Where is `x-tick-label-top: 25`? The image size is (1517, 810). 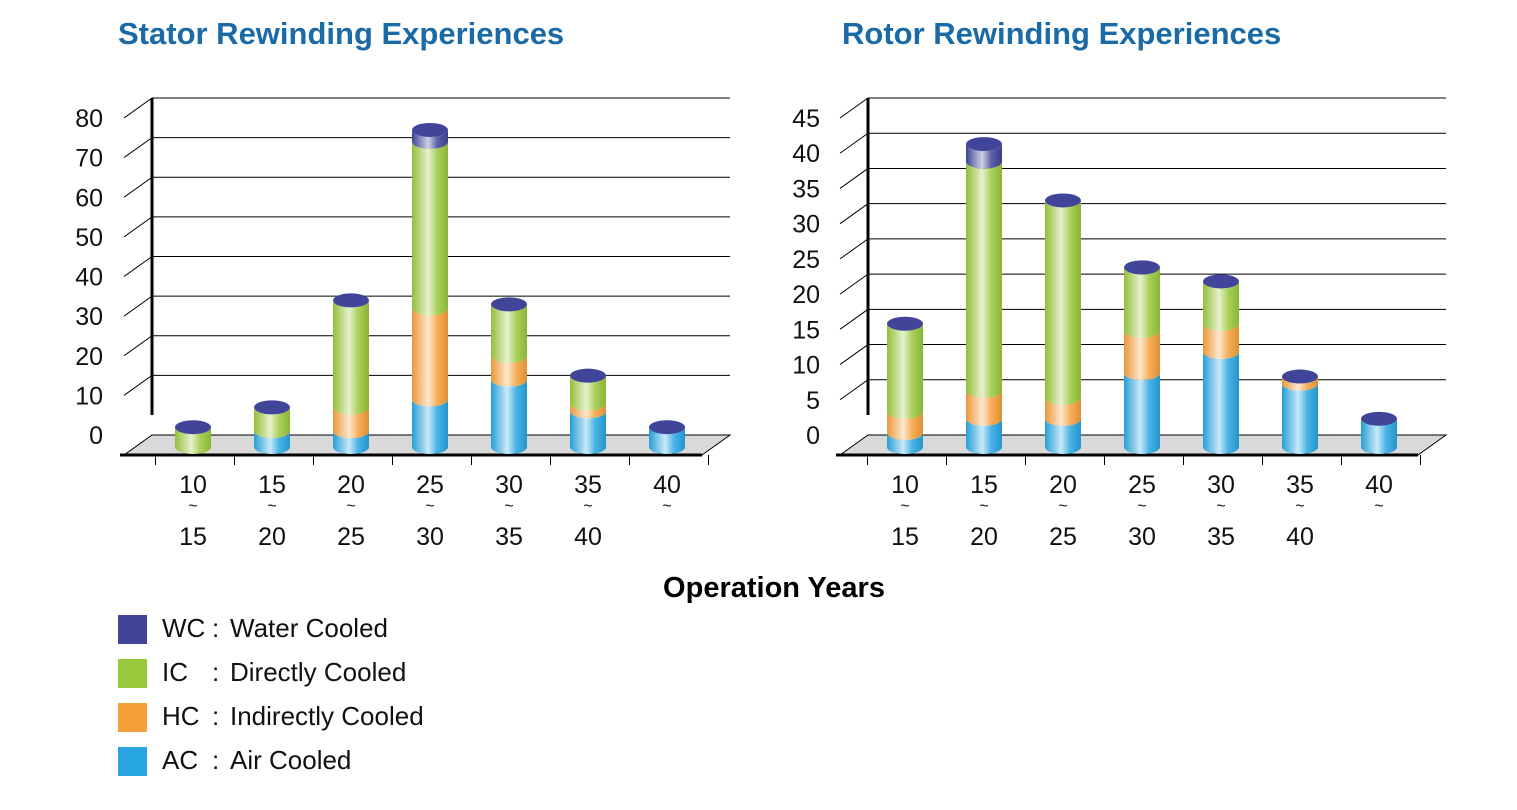 x-tick-label-top: 25 is located at coordinates (1142, 485).